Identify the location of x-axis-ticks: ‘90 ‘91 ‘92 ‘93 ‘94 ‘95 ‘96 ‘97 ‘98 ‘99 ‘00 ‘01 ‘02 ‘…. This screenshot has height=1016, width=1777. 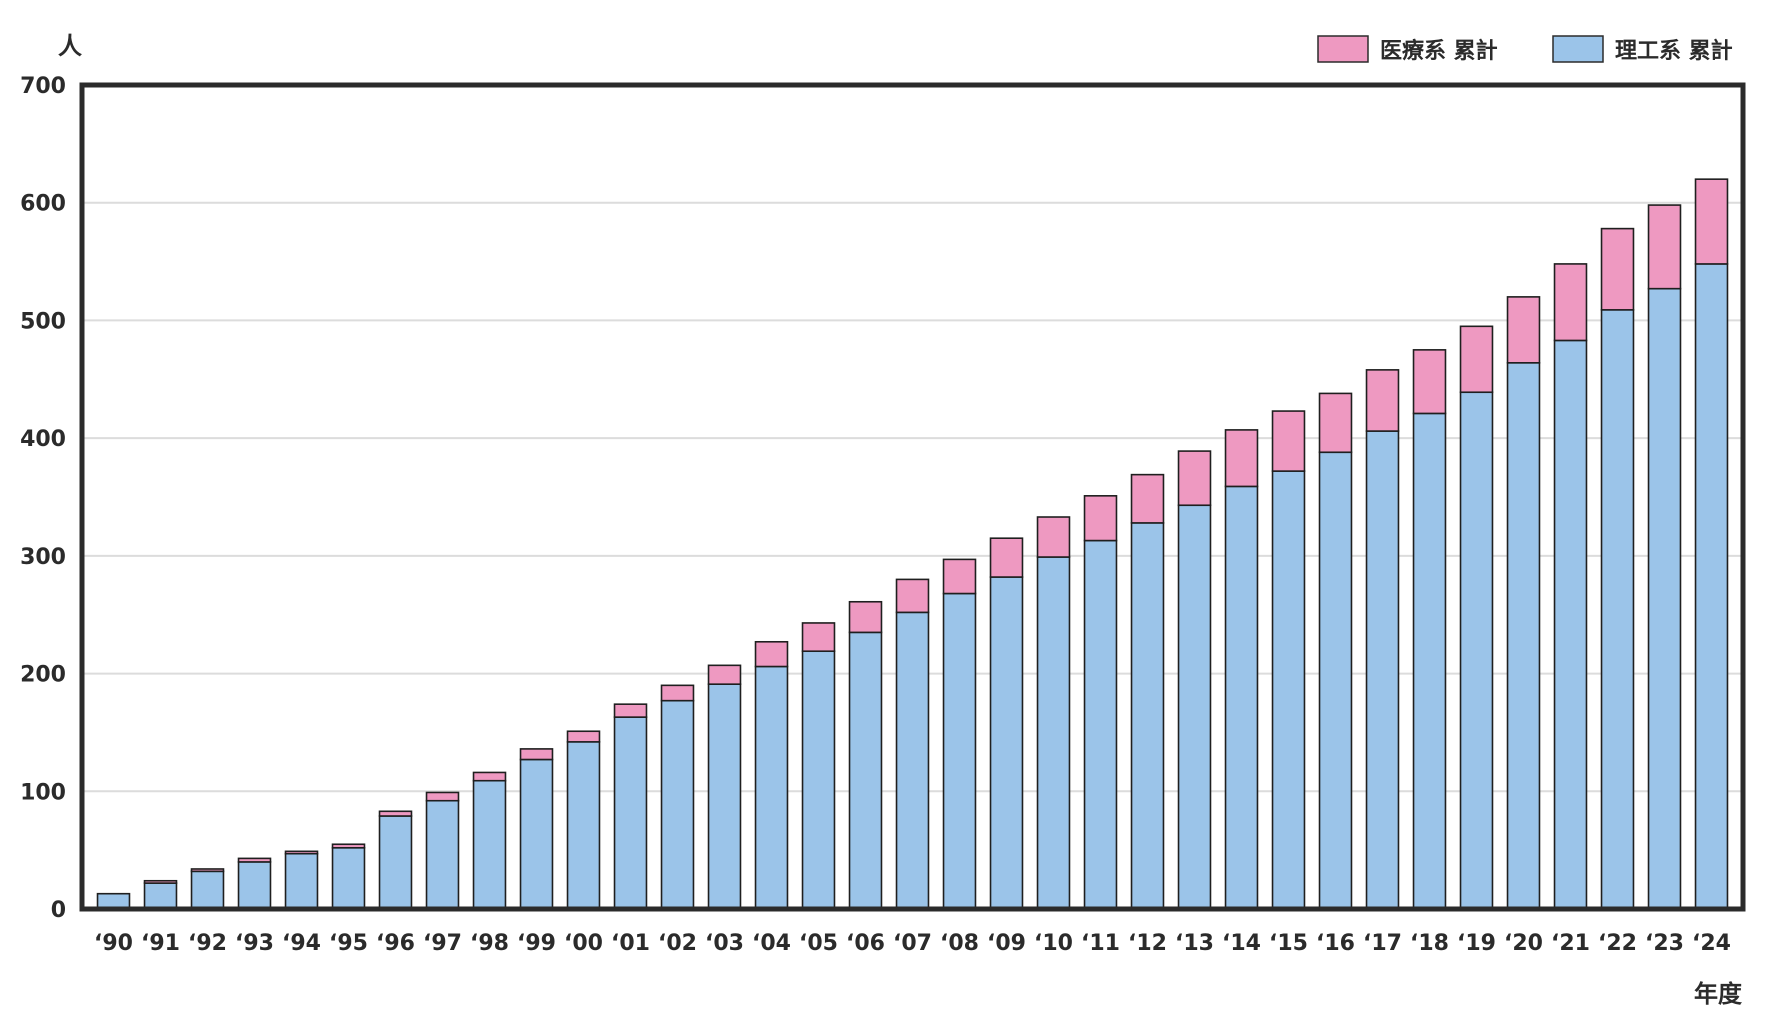
(912, 943).